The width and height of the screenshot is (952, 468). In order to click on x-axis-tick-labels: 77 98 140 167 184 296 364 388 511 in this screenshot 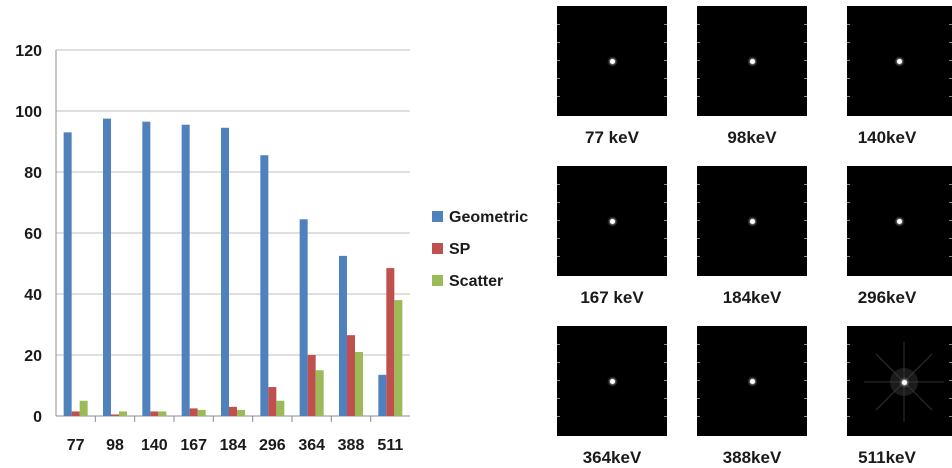, I will do `click(235, 445)`.